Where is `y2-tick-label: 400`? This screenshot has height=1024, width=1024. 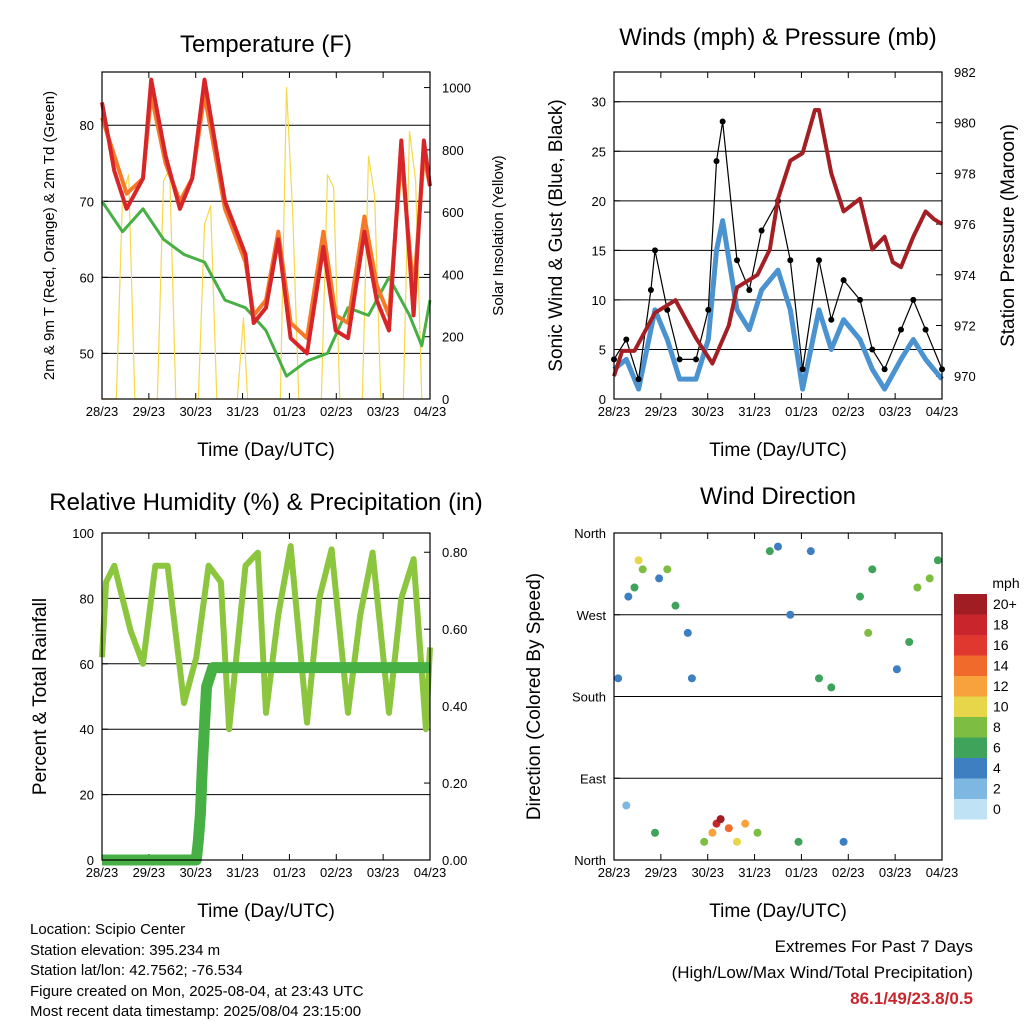 y2-tick-label: 400 is located at coordinates (453, 274).